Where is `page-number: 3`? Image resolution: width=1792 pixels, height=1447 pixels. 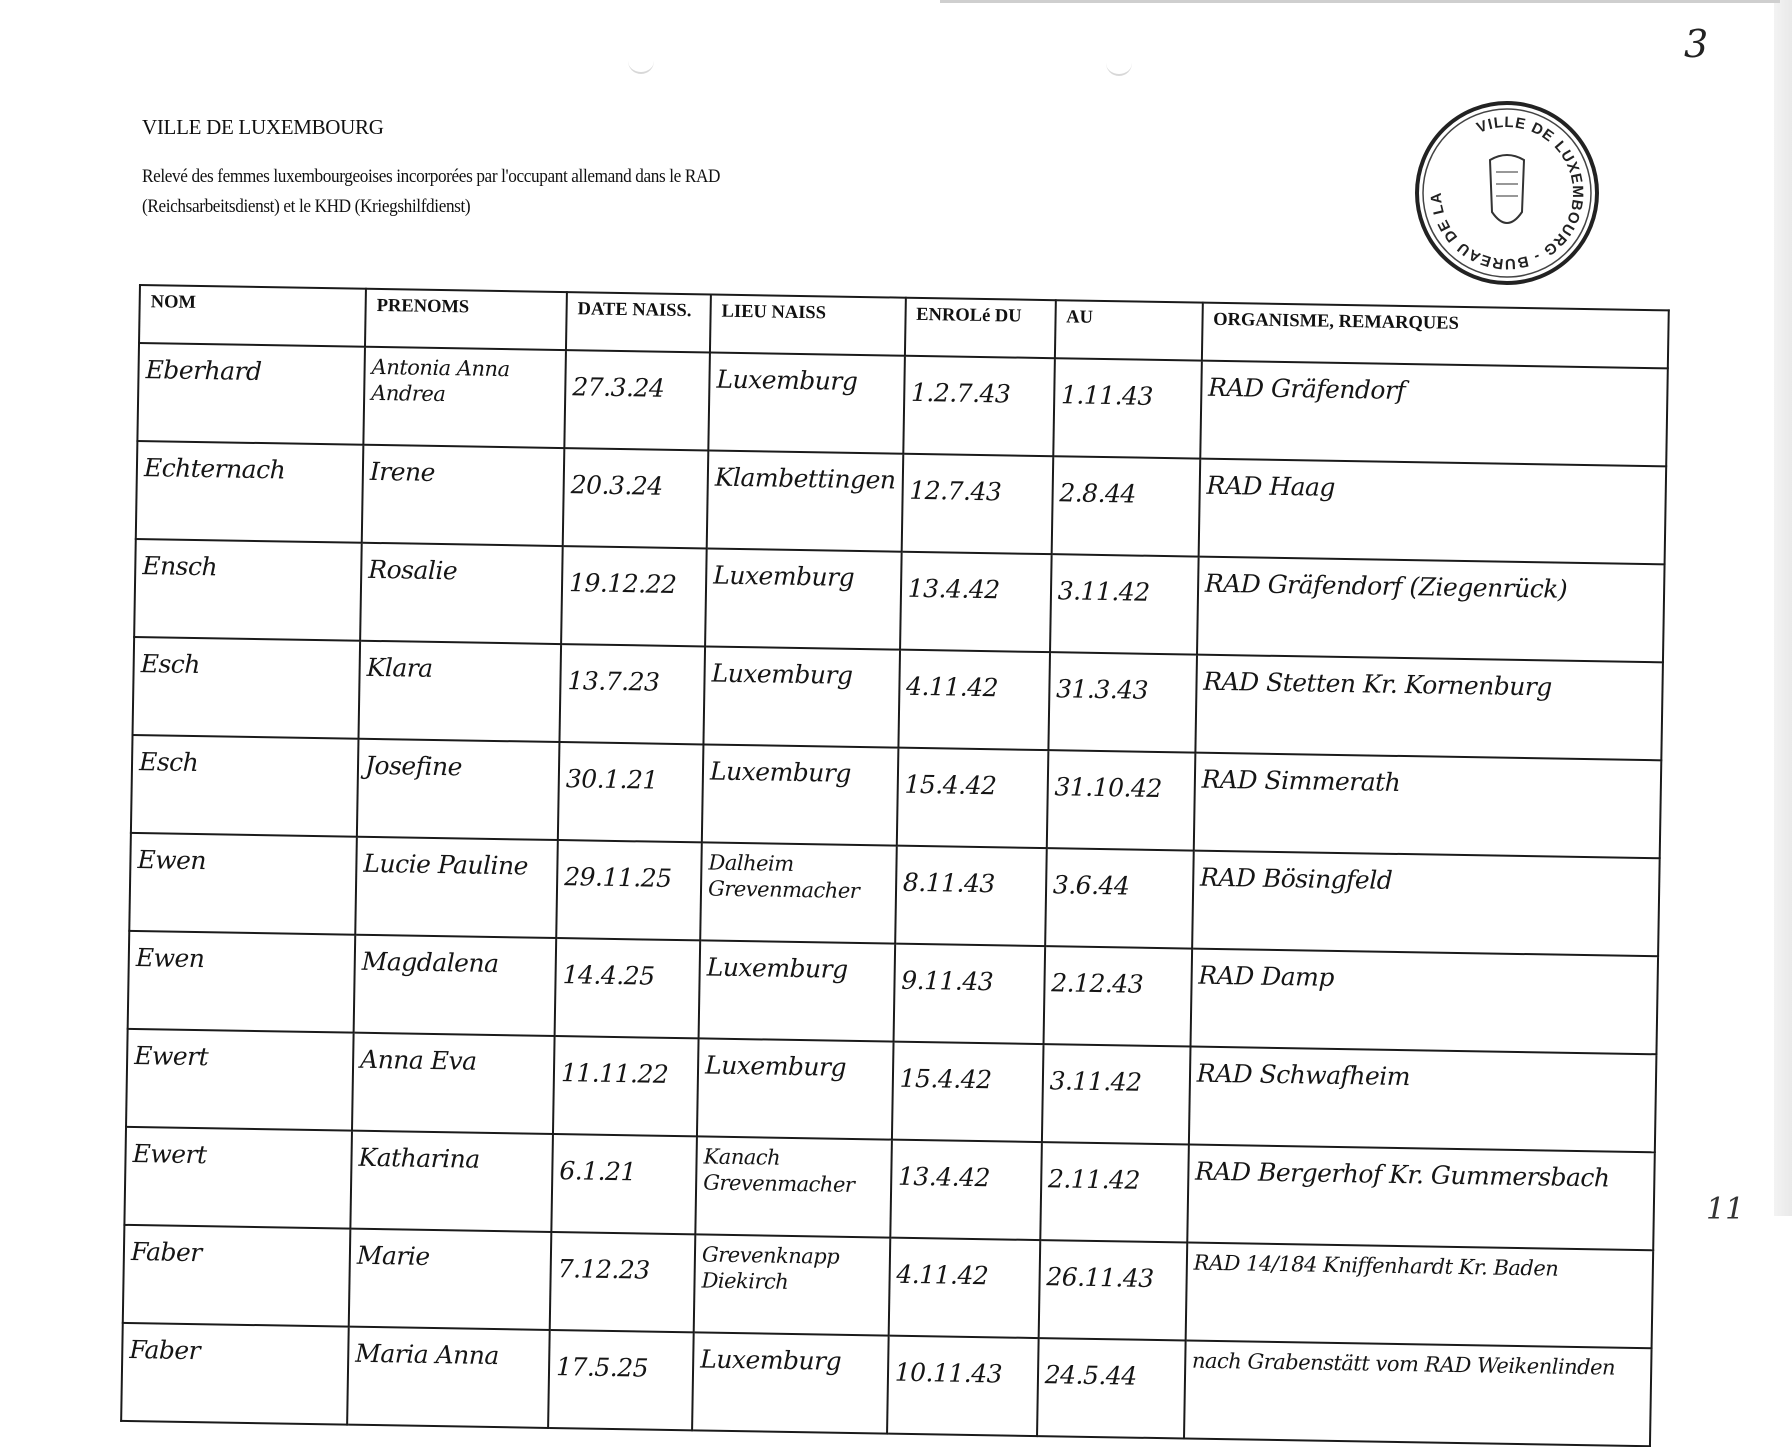 page-number: 3 is located at coordinates (1696, 44).